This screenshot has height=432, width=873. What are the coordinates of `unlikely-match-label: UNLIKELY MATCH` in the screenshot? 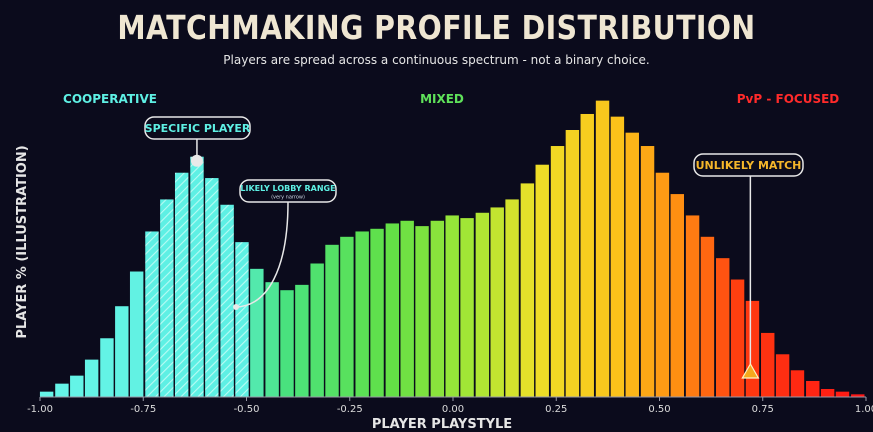 It's located at (749, 165).